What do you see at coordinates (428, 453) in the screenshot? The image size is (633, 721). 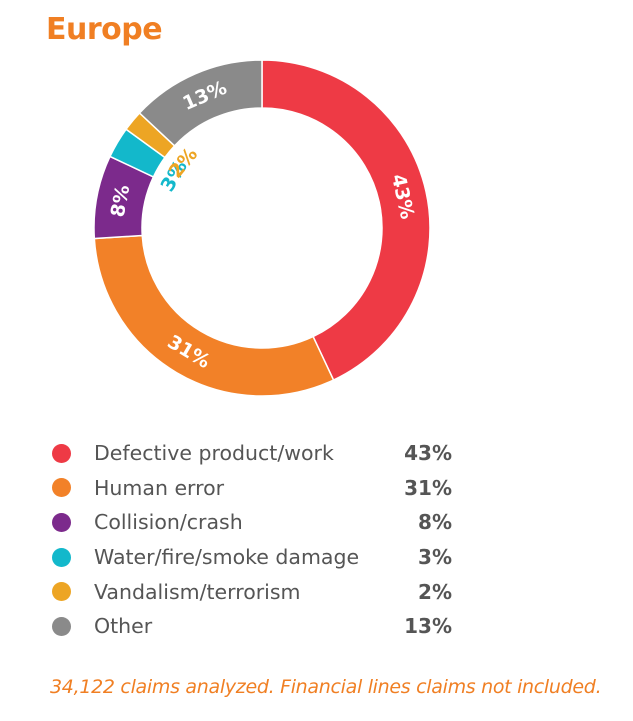 I see `legend-value: 43%` at bounding box center [428, 453].